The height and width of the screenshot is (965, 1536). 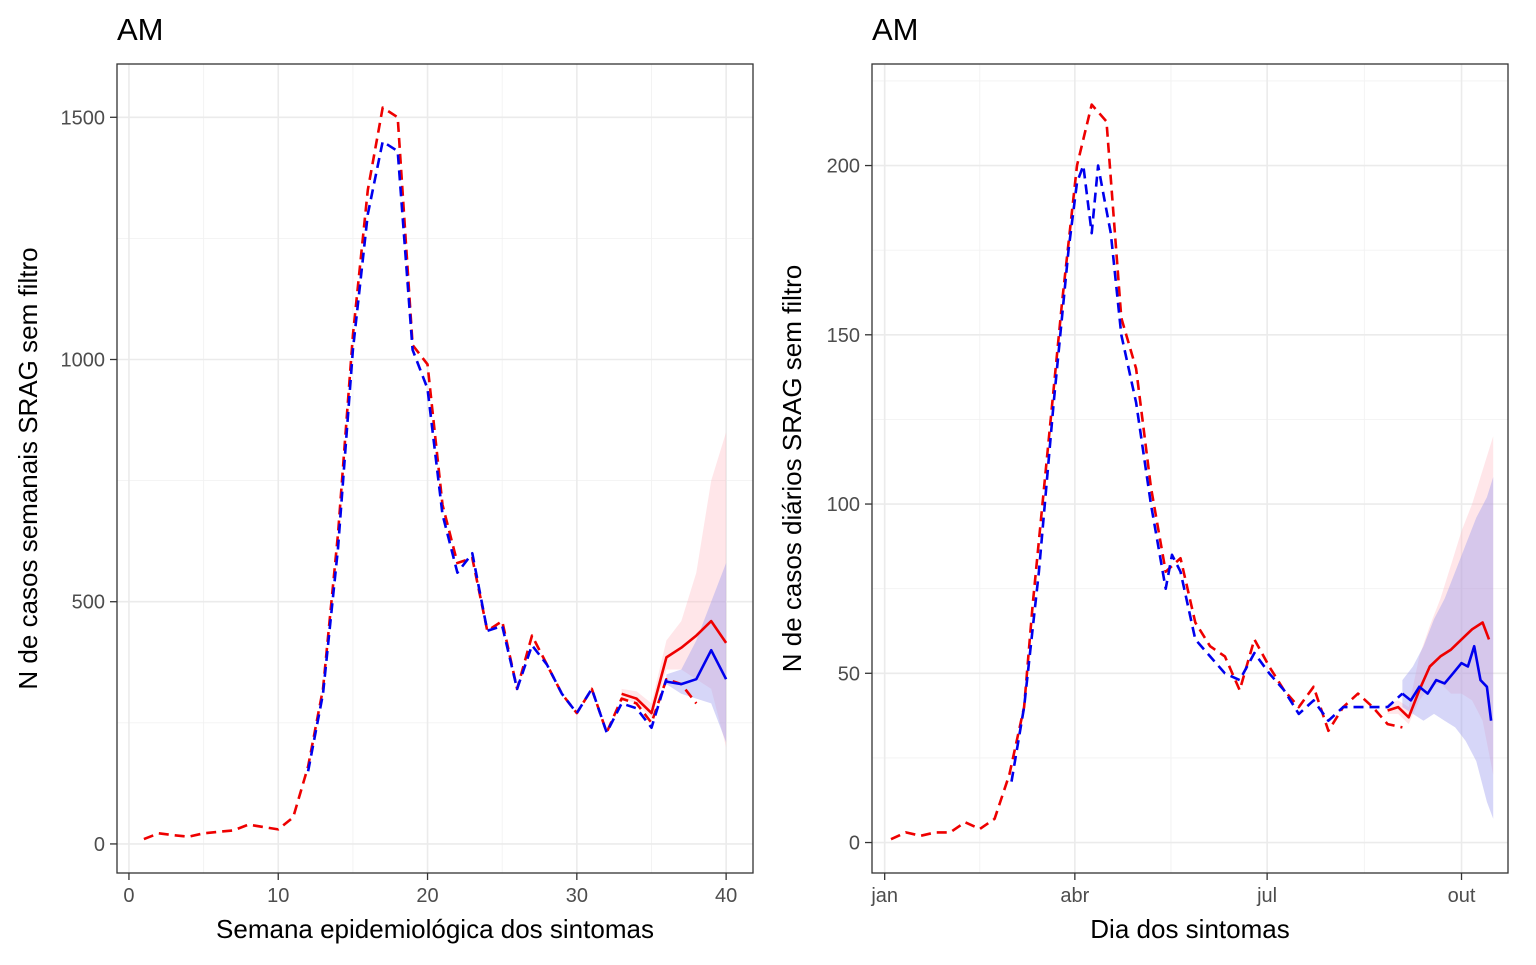 What do you see at coordinates (843, 336) in the screenshot?
I see `y-tick-label: 150` at bounding box center [843, 336].